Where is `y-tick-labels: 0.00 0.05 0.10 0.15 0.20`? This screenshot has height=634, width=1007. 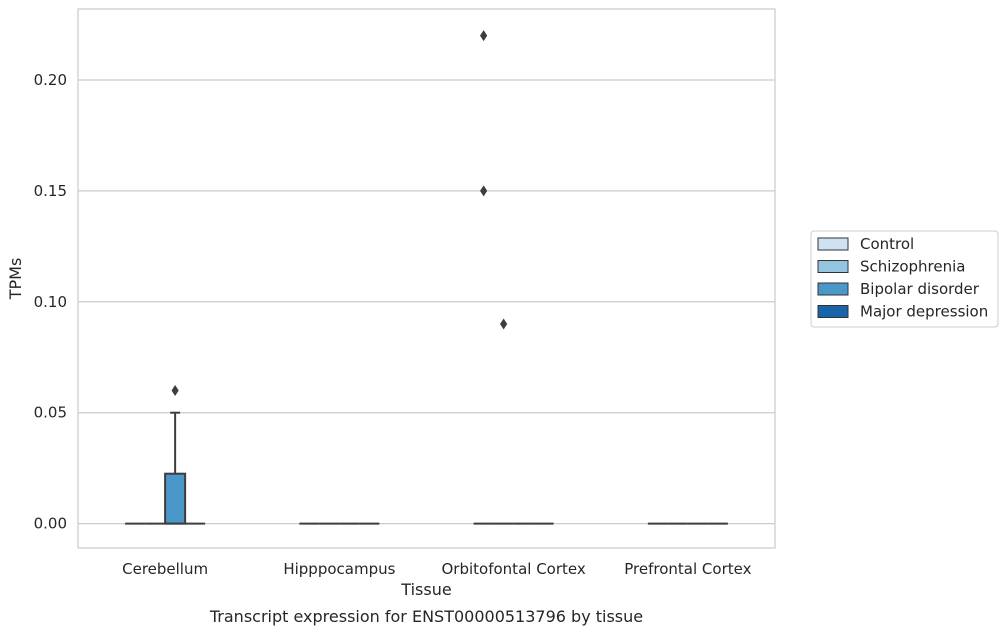
y-tick-labels: 0.00 0.05 0.10 0.15 0.20 is located at coordinates (50, 302).